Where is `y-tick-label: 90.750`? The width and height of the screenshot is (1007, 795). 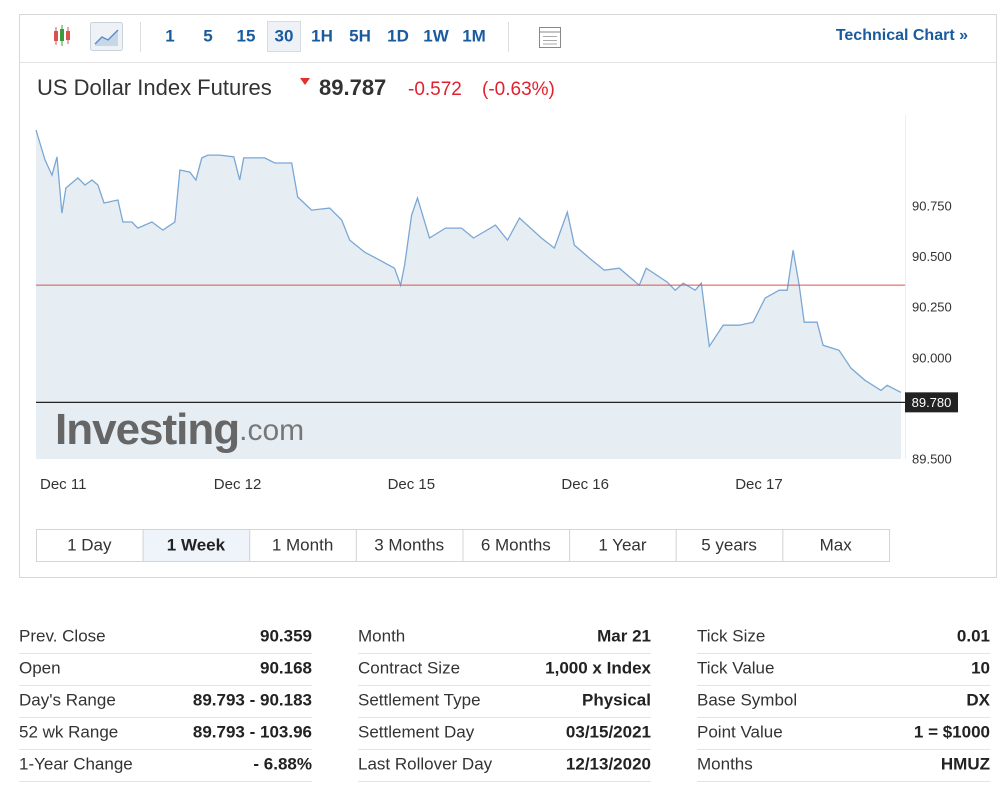 y-tick-label: 90.750 is located at coordinates (932, 205).